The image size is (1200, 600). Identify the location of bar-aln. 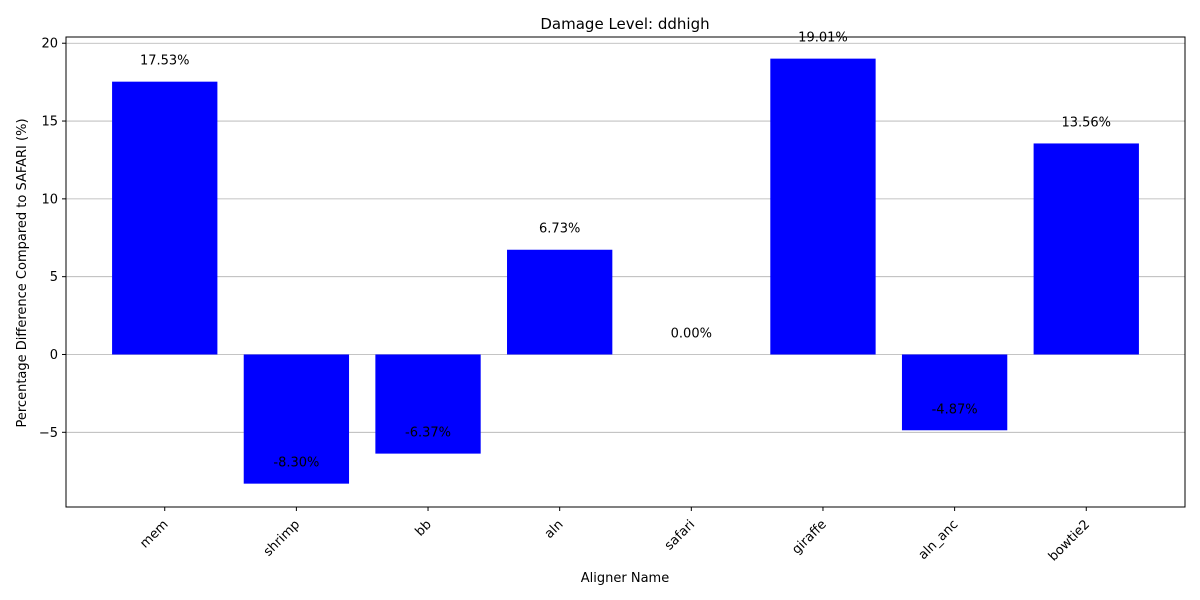
(560, 302).